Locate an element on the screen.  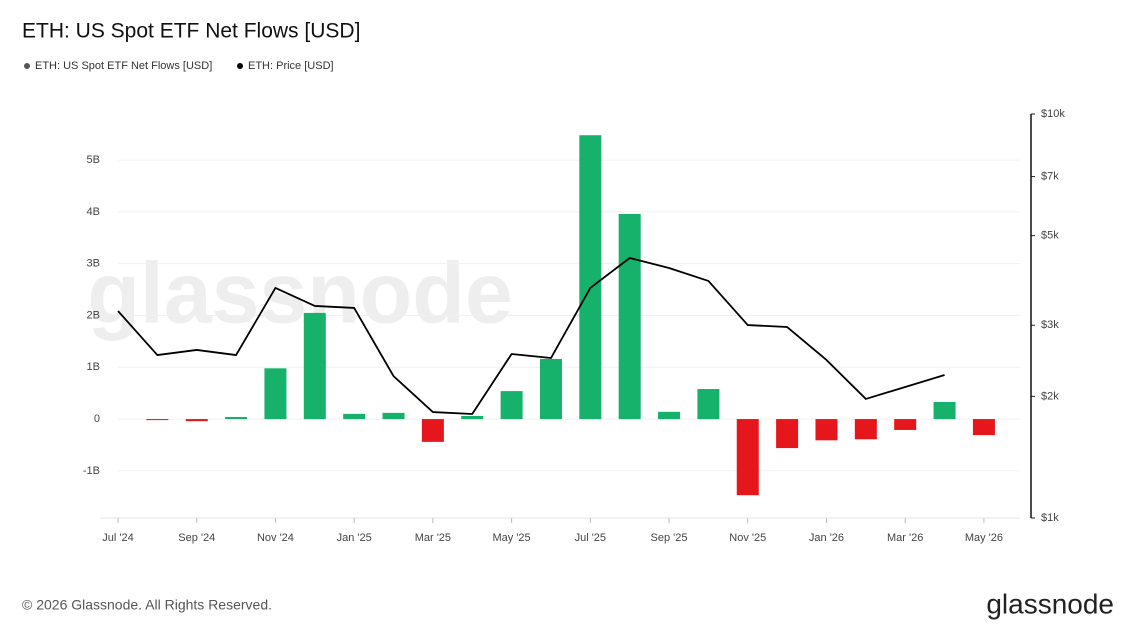
y2-tick-label: $3k is located at coordinates (1050, 325).